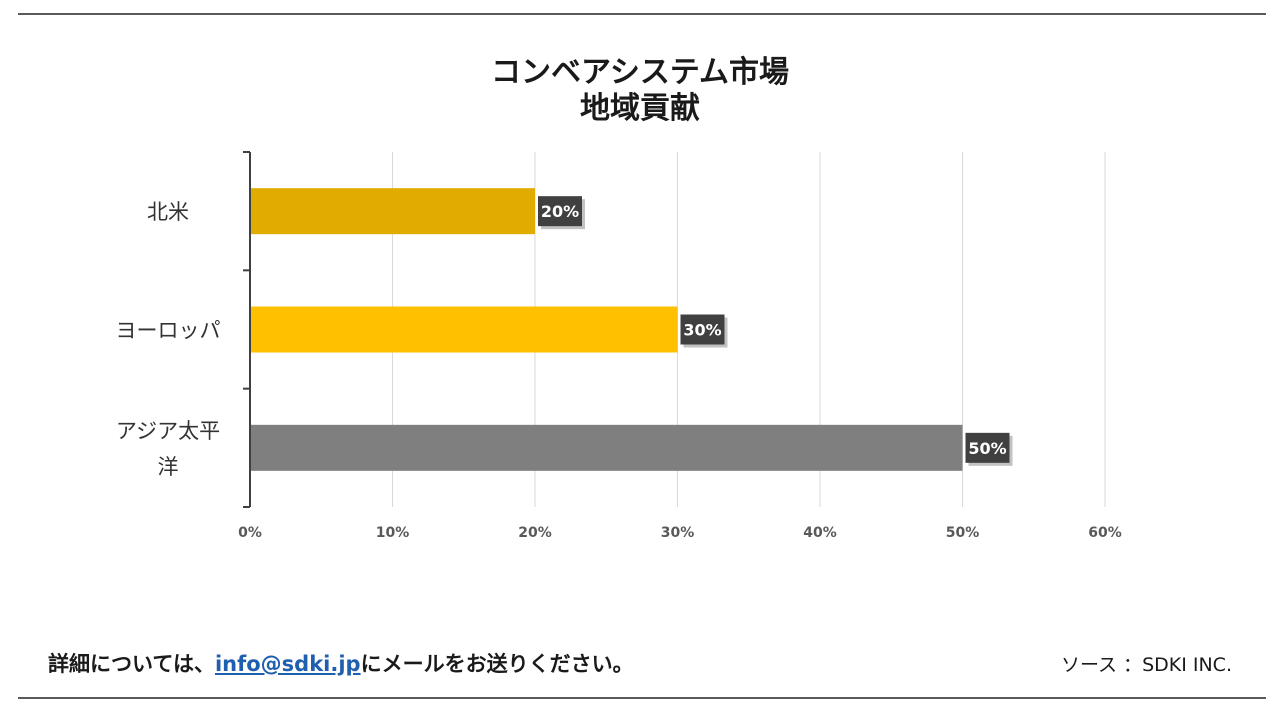 This screenshot has width=1280, height=720. Describe the element at coordinates (168, 467) in the screenshot. I see `category-label-2-line-1: 洋` at that location.